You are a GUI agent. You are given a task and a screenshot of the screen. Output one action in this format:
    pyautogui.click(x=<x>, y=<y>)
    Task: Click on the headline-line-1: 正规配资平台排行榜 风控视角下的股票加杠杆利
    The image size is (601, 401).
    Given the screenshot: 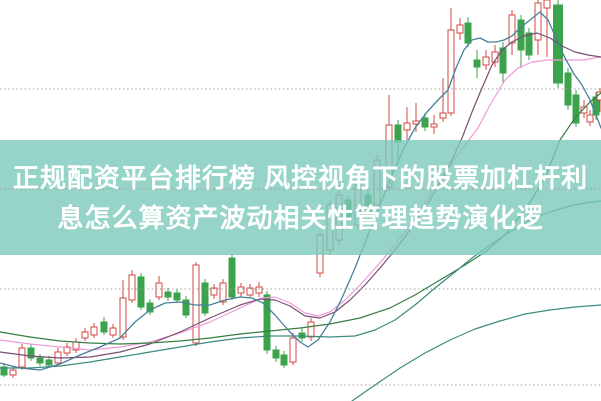 What is the action you would take?
    pyautogui.click(x=300, y=177)
    